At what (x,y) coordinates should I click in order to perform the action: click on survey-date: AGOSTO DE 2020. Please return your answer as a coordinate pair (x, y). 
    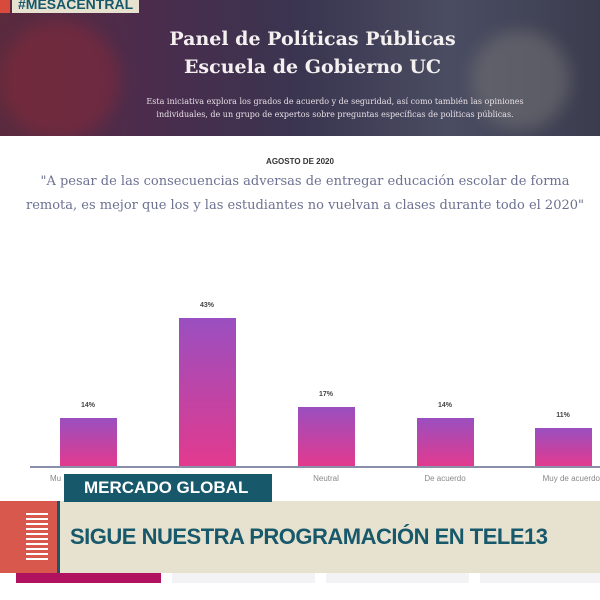
    Looking at the image, I should click on (300, 161).